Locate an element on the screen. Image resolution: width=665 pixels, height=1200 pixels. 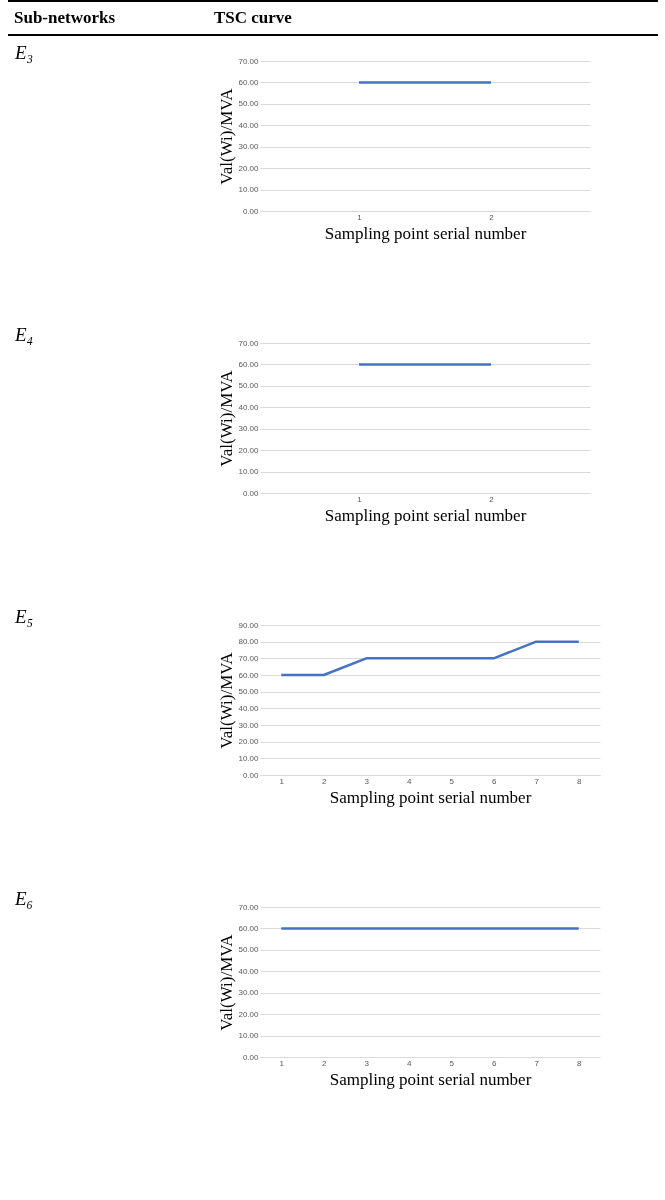
y-tick-label: 80.00 is located at coordinates (249, 642).